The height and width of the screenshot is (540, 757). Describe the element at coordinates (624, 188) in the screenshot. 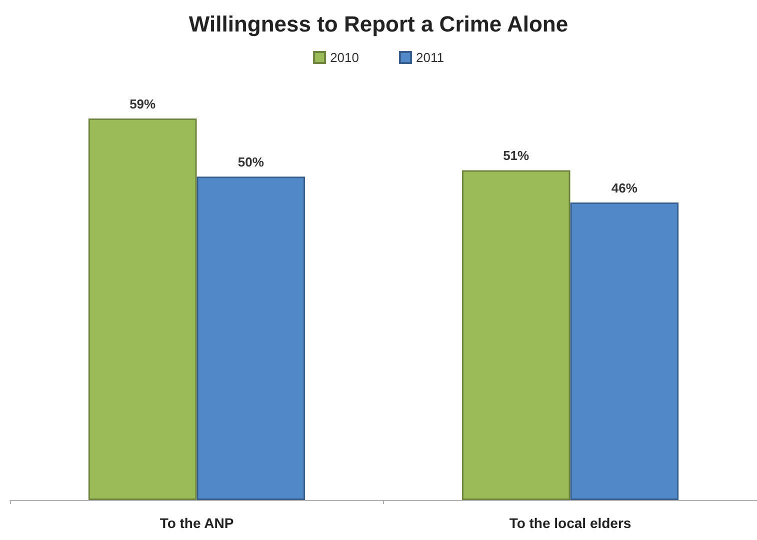

I see `data-label: 46%` at that location.